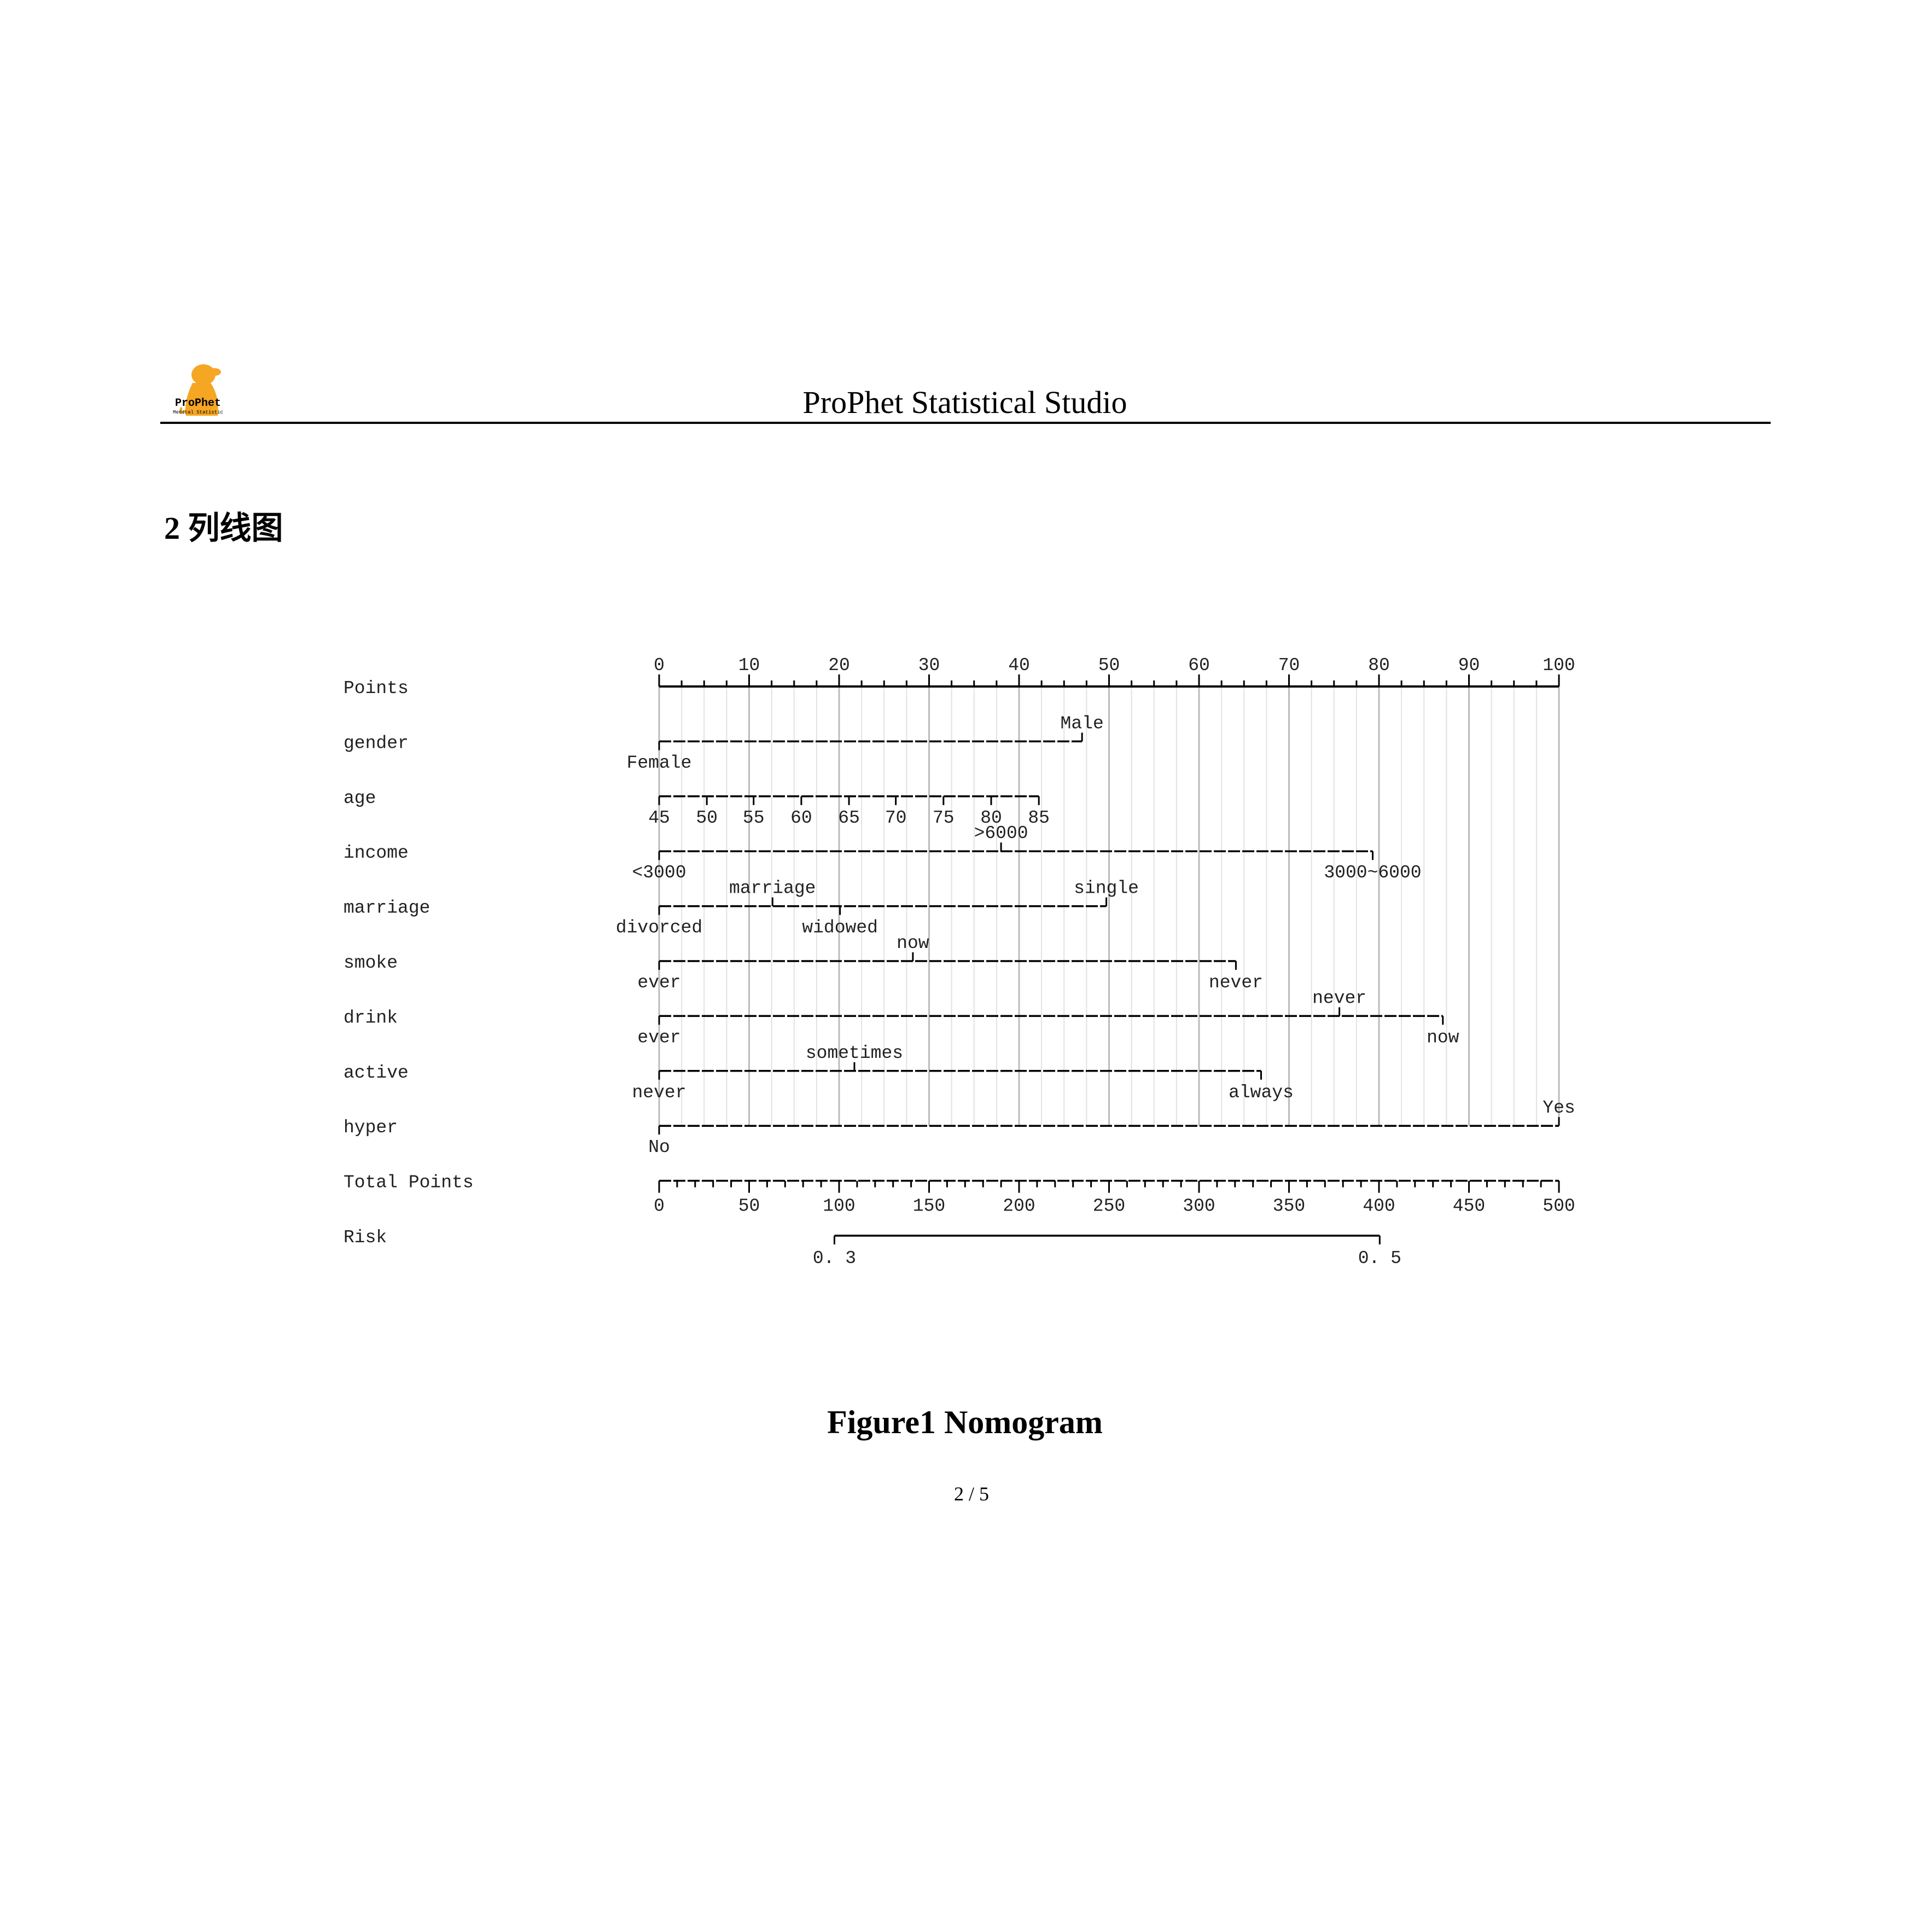  Describe the element at coordinates (971, 1494) in the screenshot. I see `page-number: 2 / 5` at that location.